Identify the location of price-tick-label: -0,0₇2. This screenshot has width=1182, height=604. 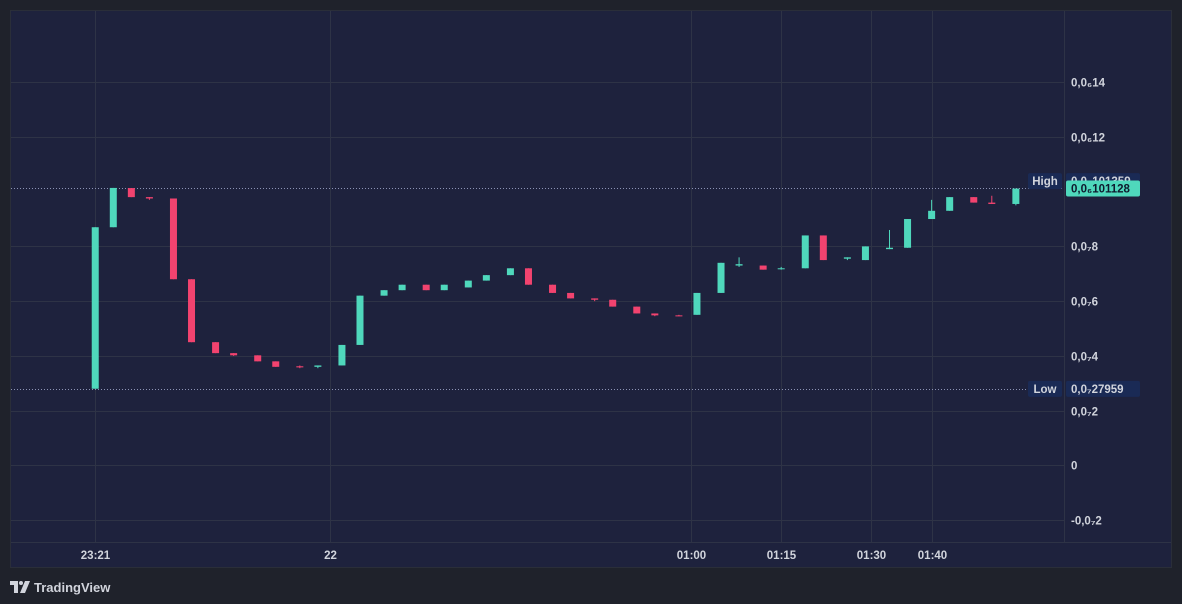
(1086, 522).